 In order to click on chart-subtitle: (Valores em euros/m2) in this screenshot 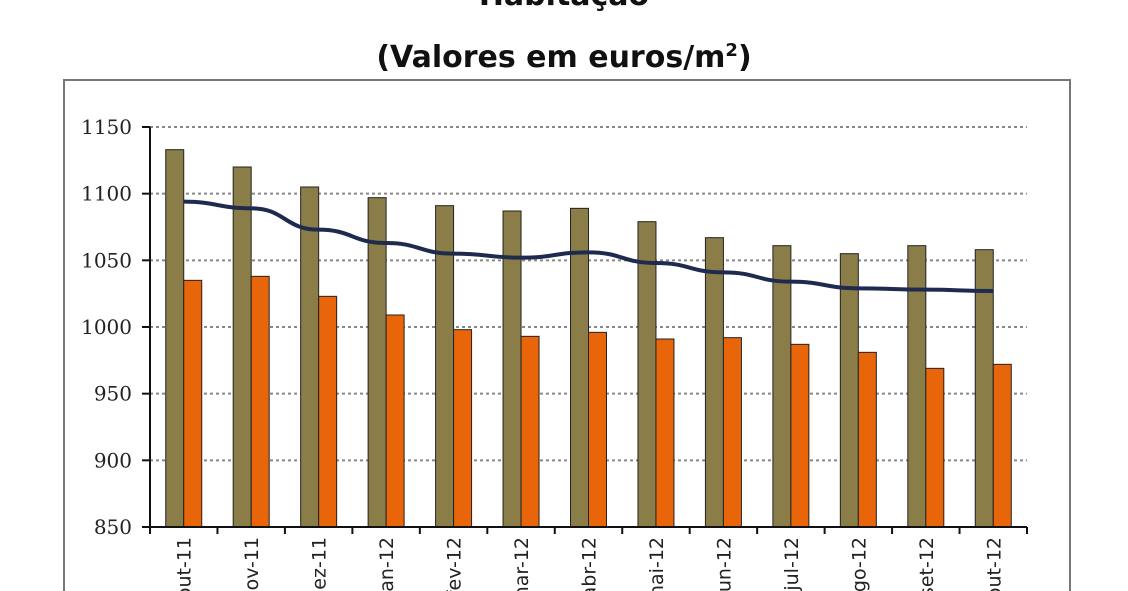, I will do `click(564, 57)`.